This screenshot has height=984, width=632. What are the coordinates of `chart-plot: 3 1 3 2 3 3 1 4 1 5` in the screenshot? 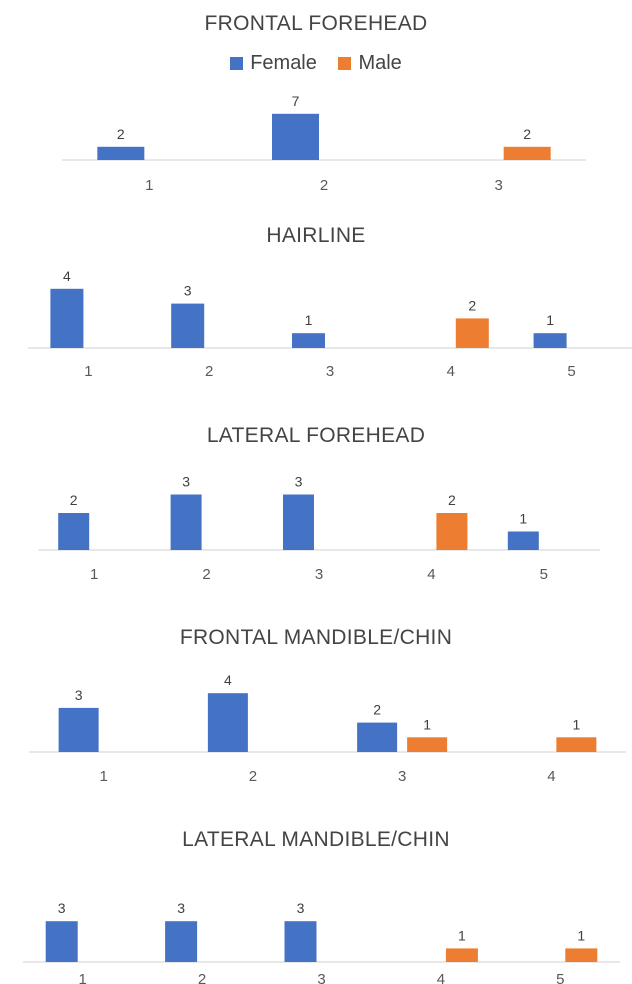 It's located at (321, 942).